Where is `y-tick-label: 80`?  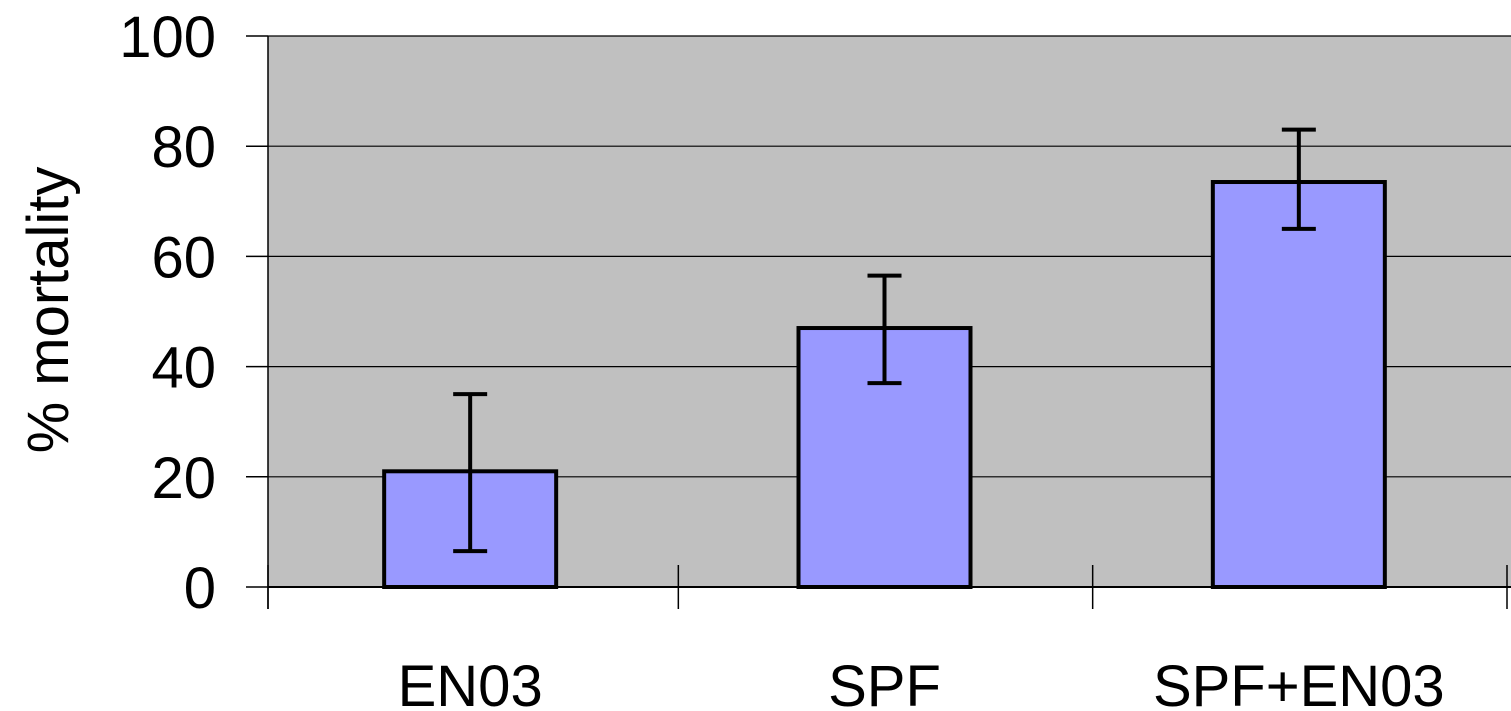 y-tick-label: 80 is located at coordinates (183, 147).